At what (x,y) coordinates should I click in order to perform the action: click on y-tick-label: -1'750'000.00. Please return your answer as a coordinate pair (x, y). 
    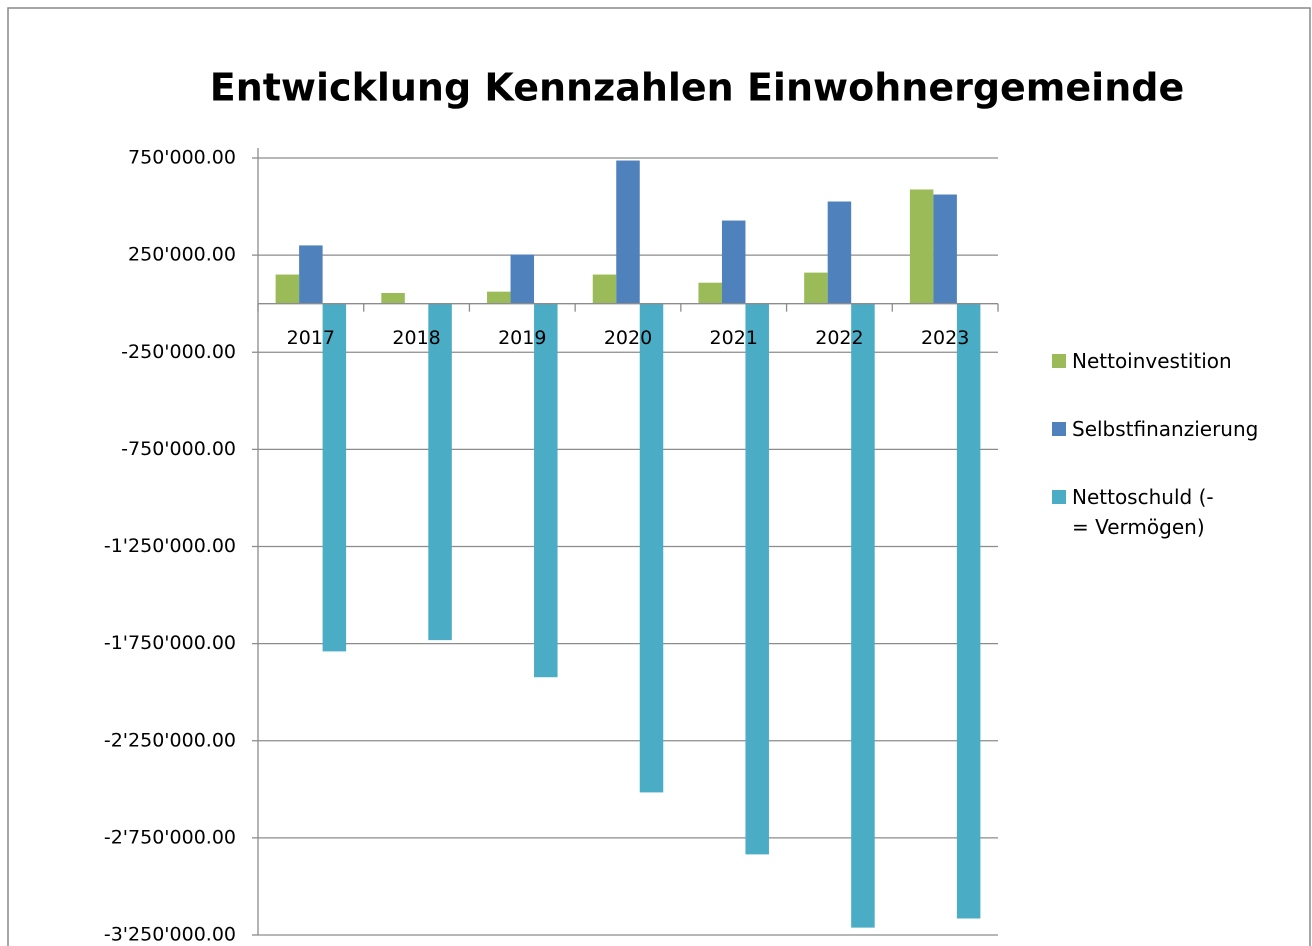
    Looking at the image, I should click on (170, 643).